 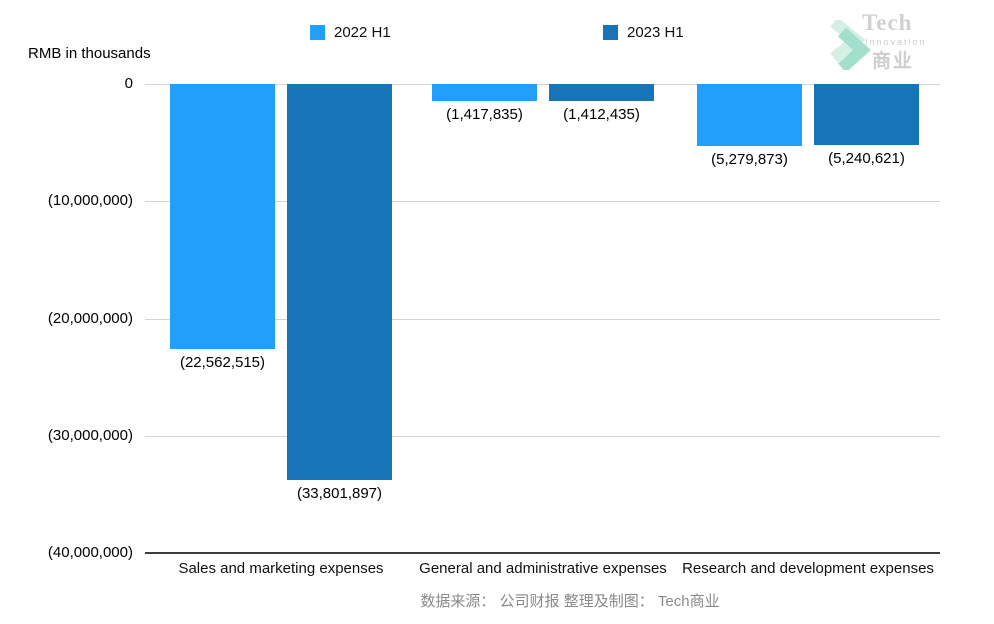 I want to click on y-tick-label: (10,000,000), so click(x=90, y=201).